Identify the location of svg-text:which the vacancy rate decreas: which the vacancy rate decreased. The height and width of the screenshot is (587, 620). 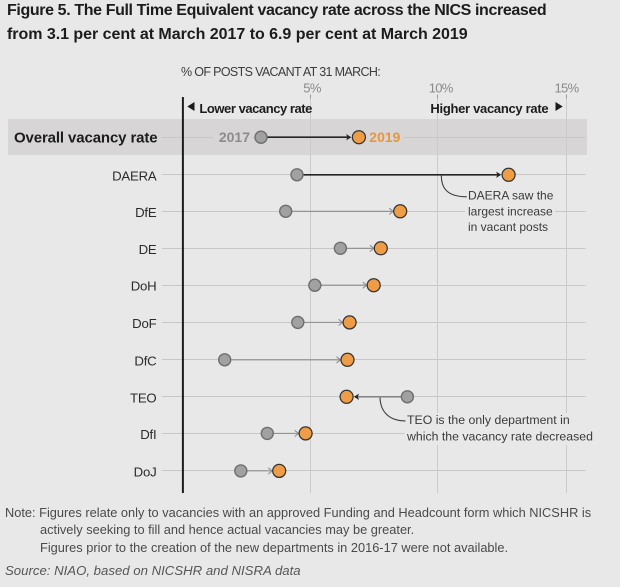
(499, 436).